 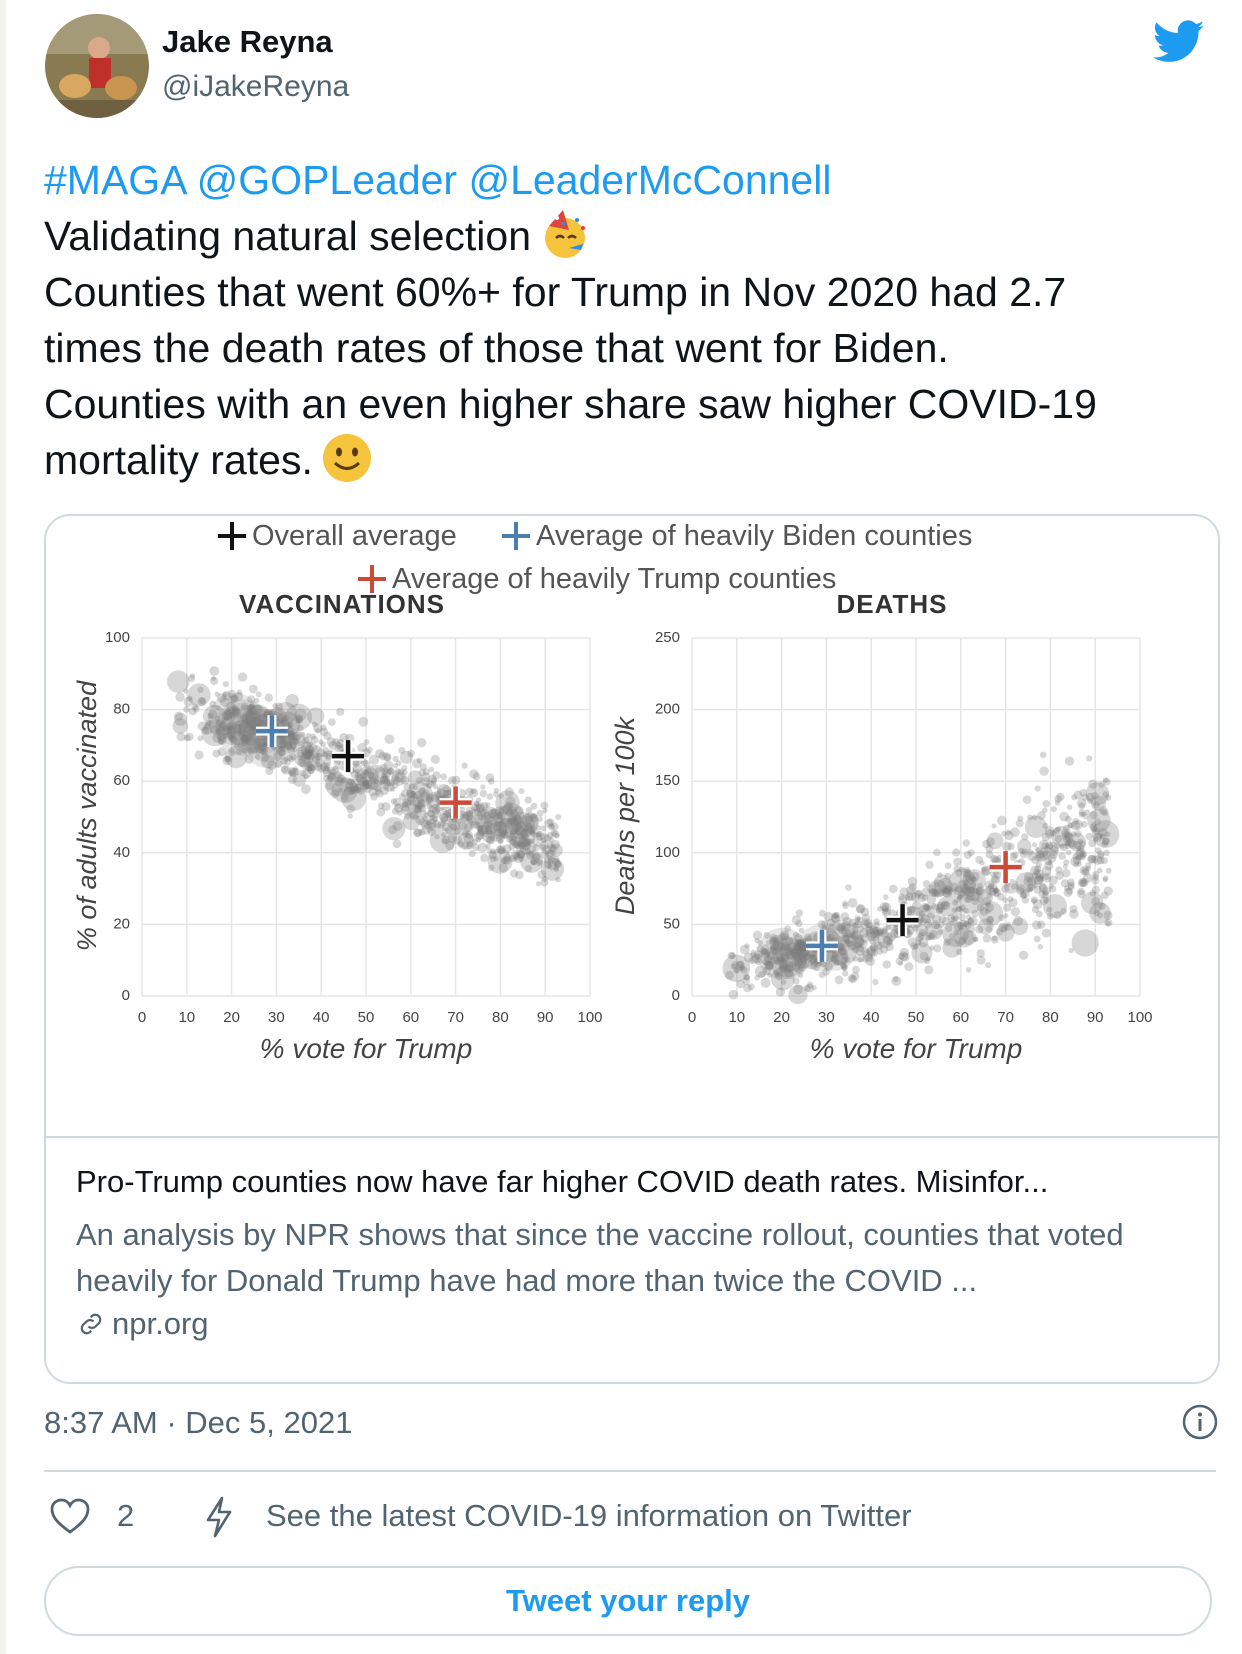 I want to click on heart-icon, so click(x=70, y=1517).